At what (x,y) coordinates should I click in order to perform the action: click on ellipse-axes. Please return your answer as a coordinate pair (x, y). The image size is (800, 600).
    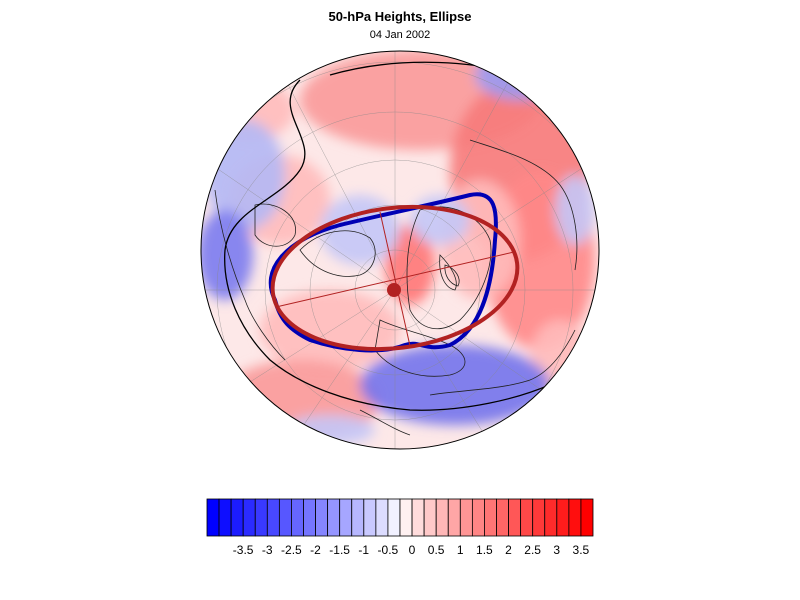
    Looking at the image, I should click on (395, 279).